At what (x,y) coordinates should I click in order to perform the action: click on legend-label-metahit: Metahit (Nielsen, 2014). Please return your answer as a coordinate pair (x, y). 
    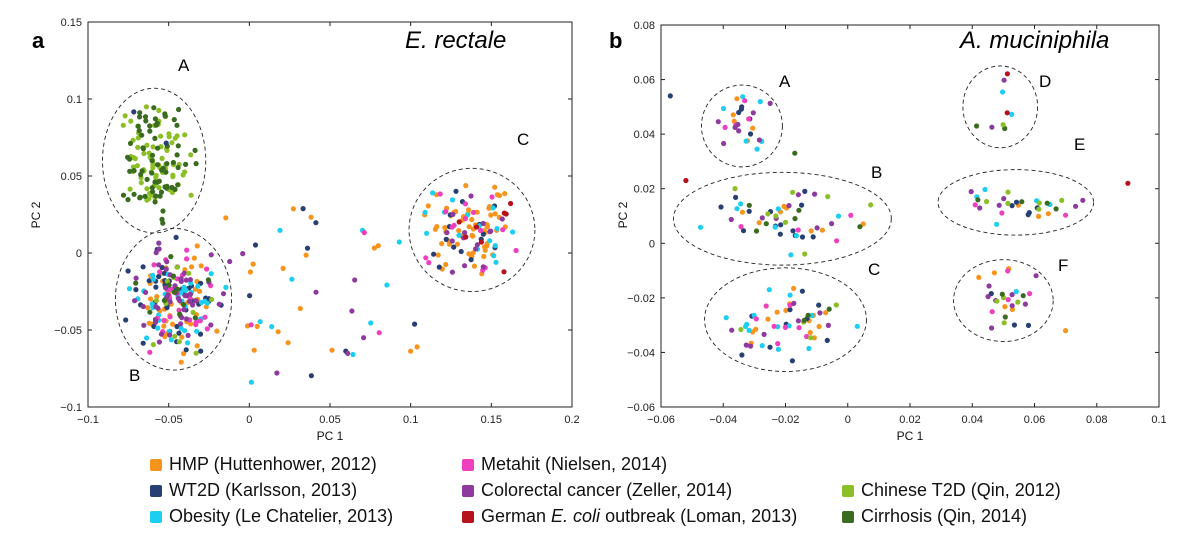
    Looking at the image, I should click on (574, 464).